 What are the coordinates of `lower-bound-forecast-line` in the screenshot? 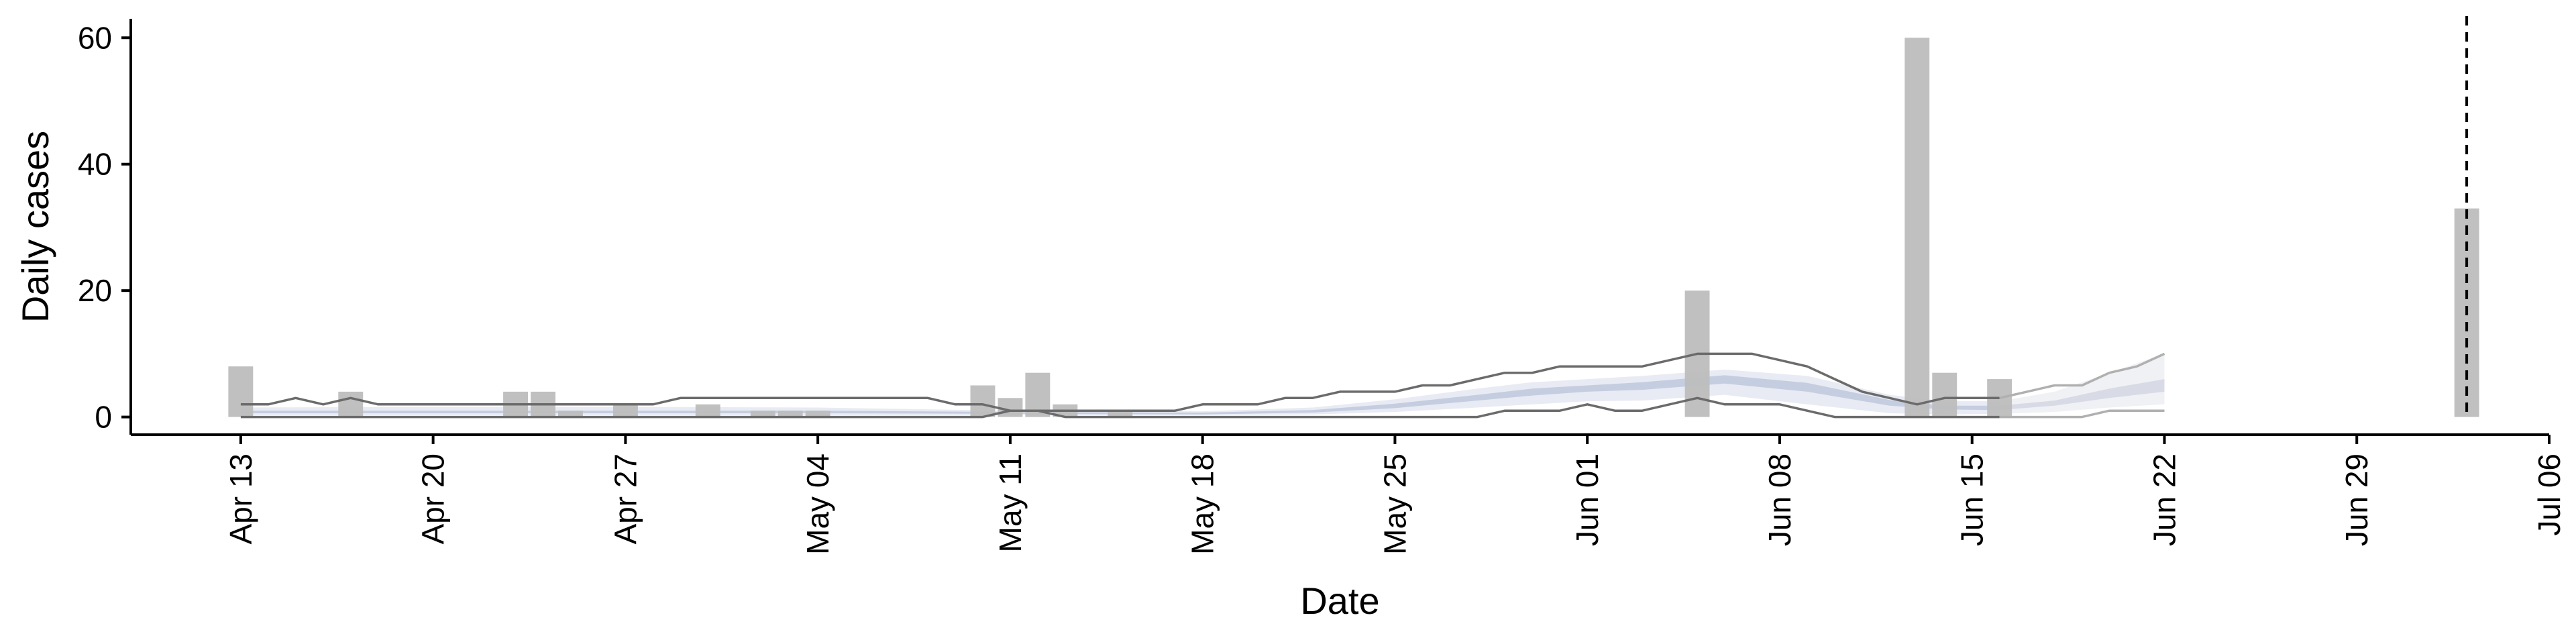 It's located at (2082, 414).